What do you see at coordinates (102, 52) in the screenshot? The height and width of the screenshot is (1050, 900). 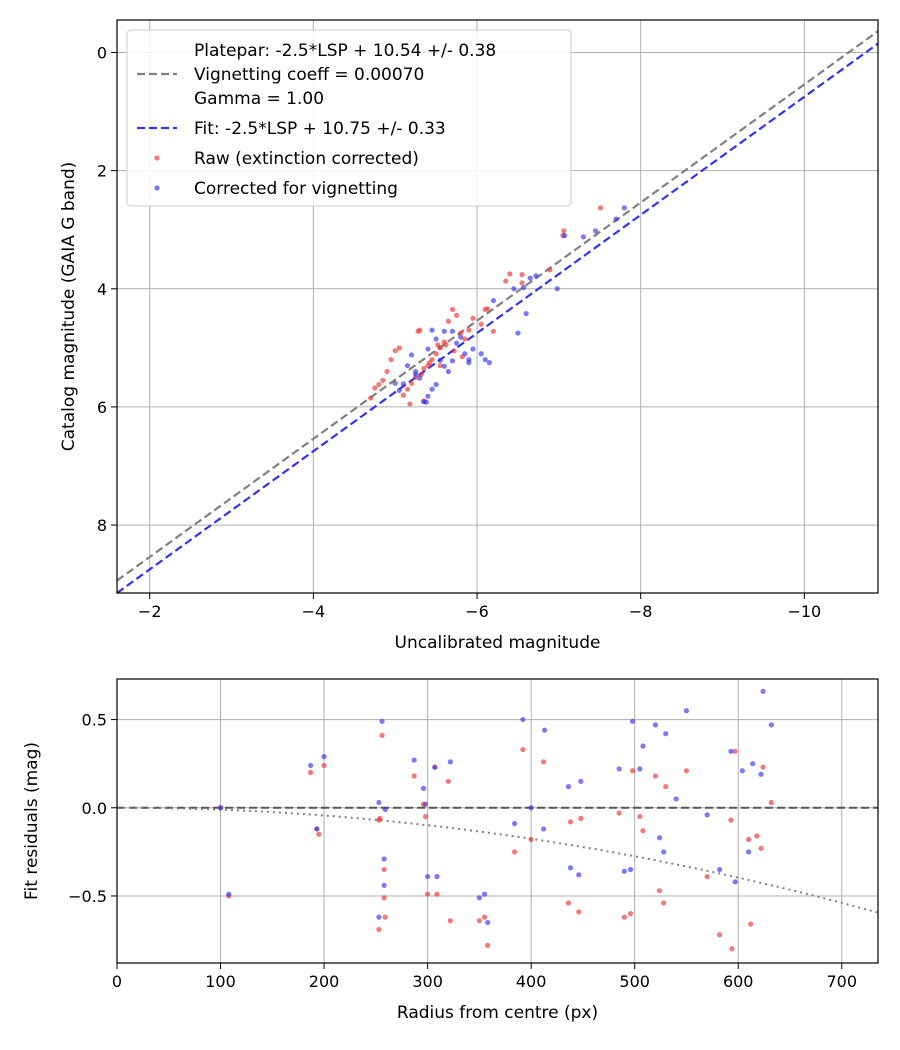 I see `top-y-tick-label: 0` at bounding box center [102, 52].